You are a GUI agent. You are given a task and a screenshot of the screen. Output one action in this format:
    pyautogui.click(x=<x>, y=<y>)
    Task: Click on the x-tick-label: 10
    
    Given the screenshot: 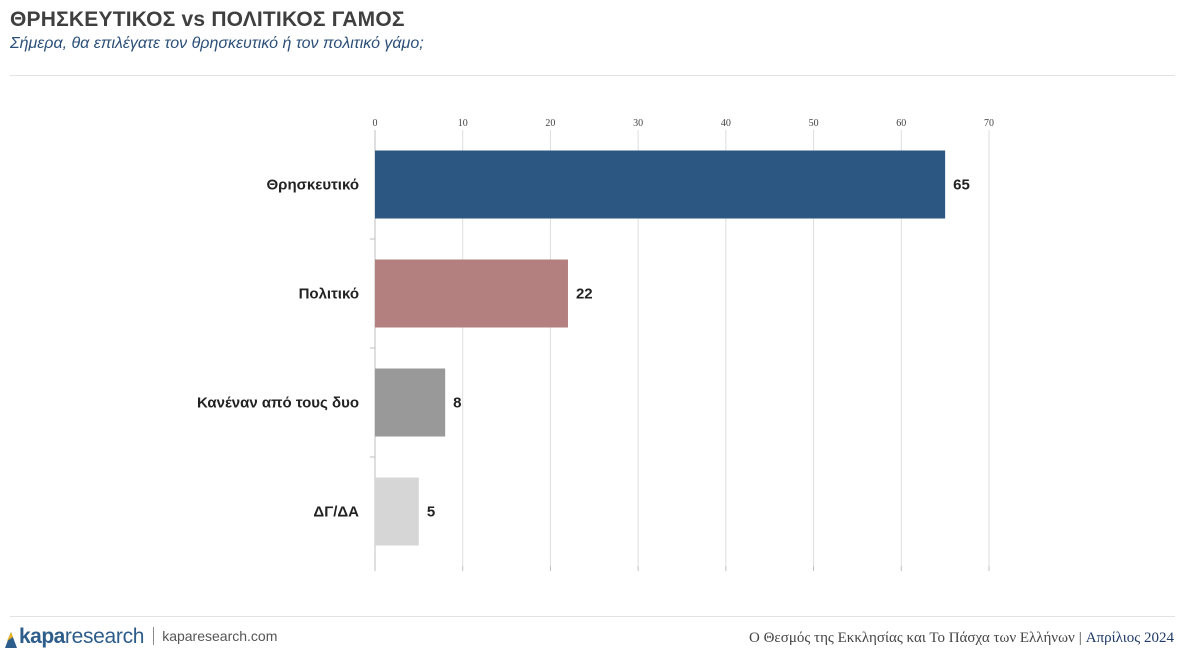 What is the action you would take?
    pyautogui.click(x=463, y=123)
    